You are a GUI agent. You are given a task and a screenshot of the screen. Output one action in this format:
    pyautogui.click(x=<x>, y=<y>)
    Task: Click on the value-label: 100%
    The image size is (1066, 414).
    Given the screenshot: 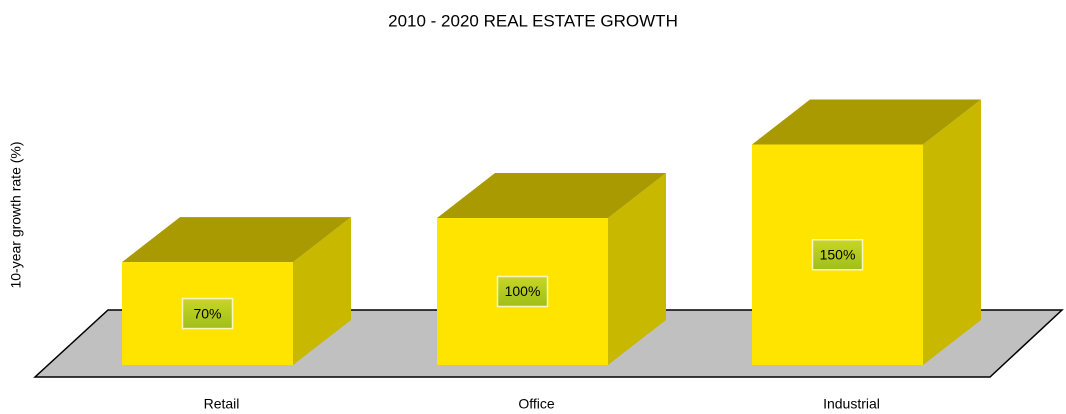 What is the action you would take?
    pyautogui.click(x=523, y=291)
    